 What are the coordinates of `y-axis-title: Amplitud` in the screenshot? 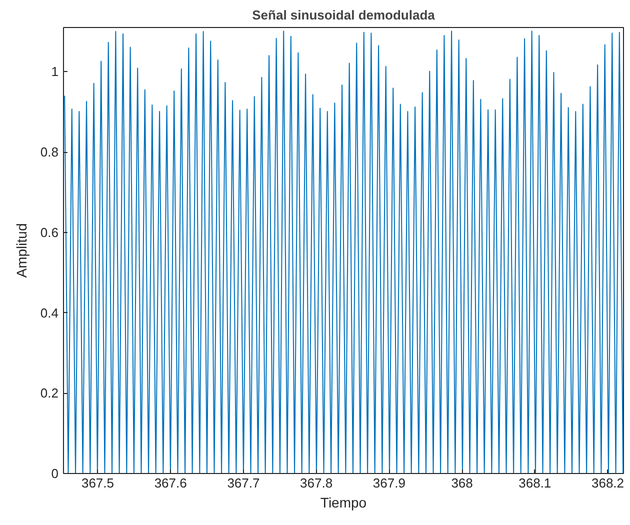 It's located at (21, 250).